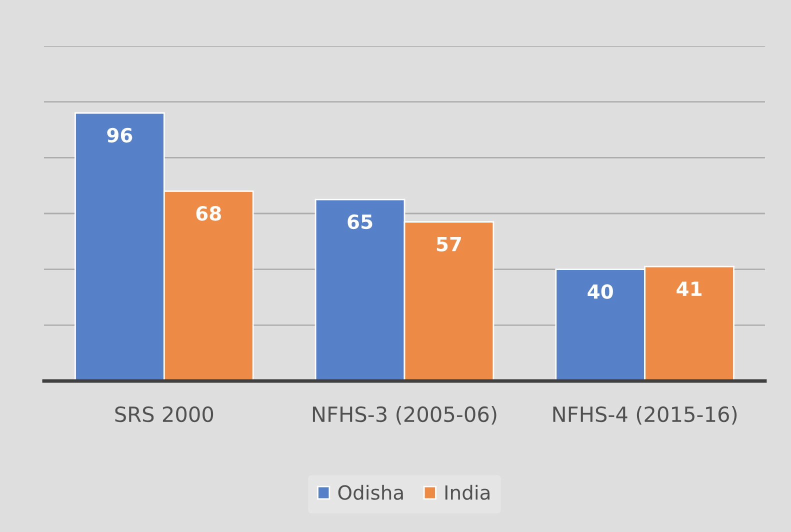 The width and height of the screenshot is (791, 532). I want to click on data-label: 57, so click(448, 244).